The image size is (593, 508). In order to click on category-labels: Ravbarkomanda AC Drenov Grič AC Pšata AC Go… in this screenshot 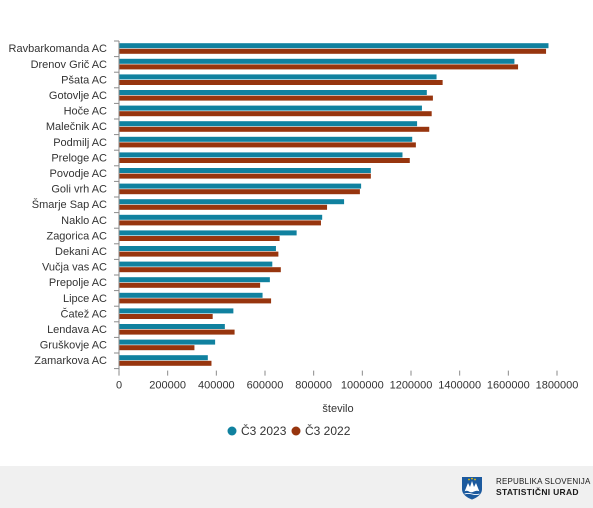, I will do `click(58, 205)`.